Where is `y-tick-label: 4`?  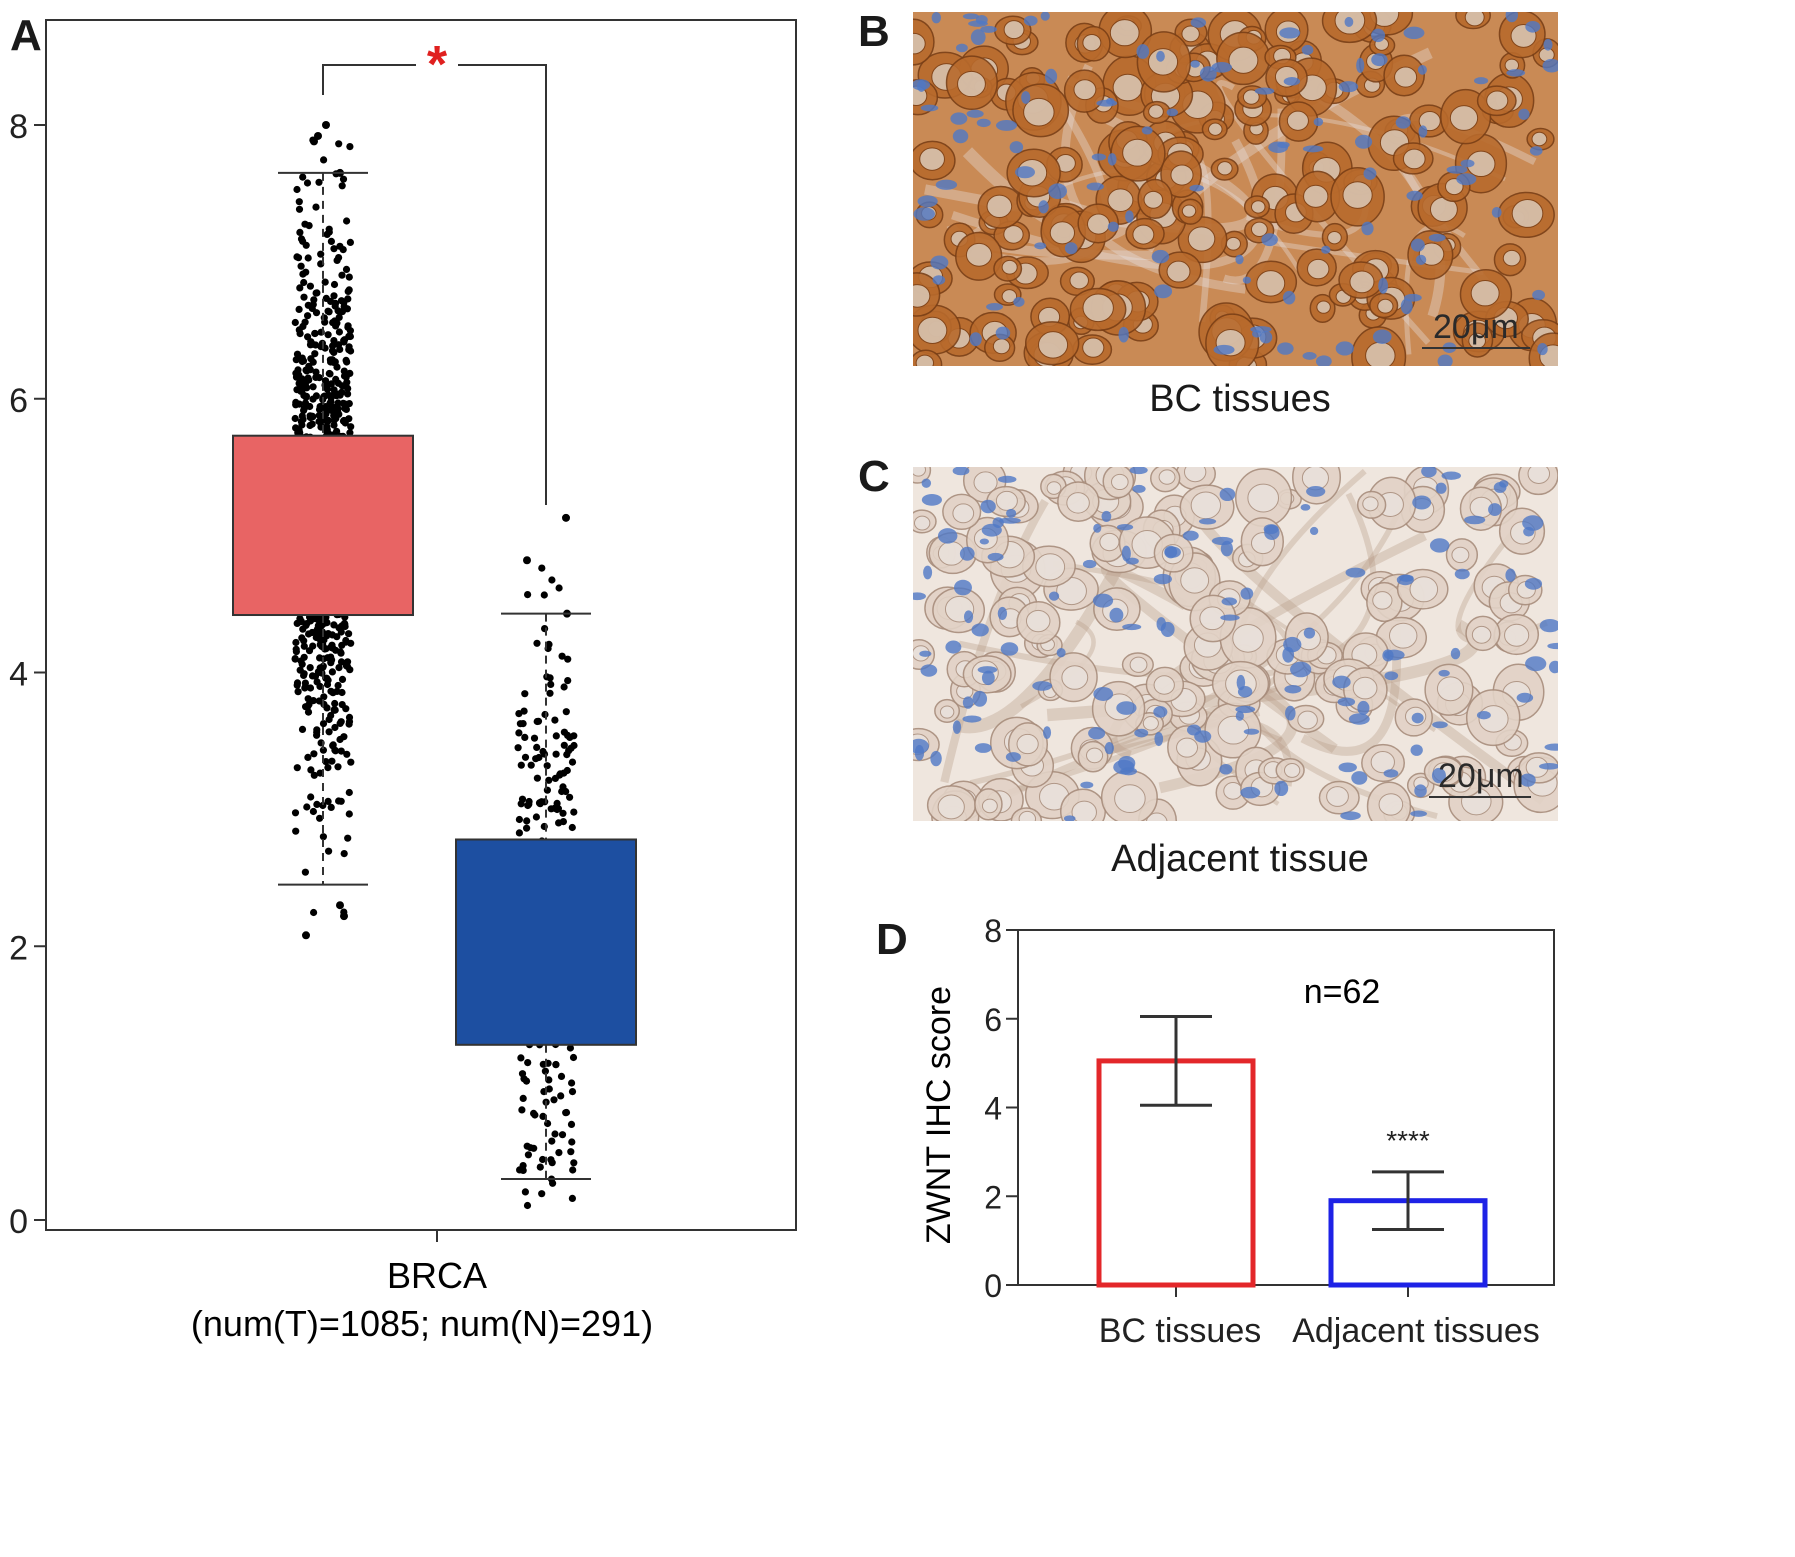
y-tick-label: 4 is located at coordinates (18, 675).